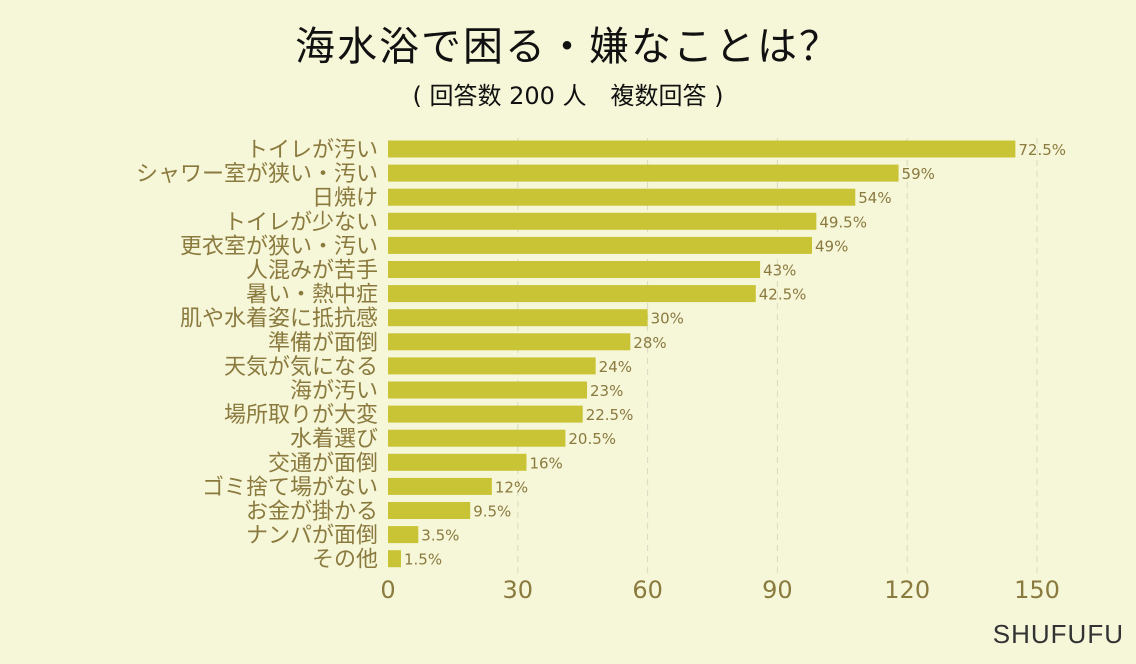 The image size is (1136, 664). Describe the element at coordinates (387, 590) in the screenshot. I see `x-tick-label: 0` at that location.